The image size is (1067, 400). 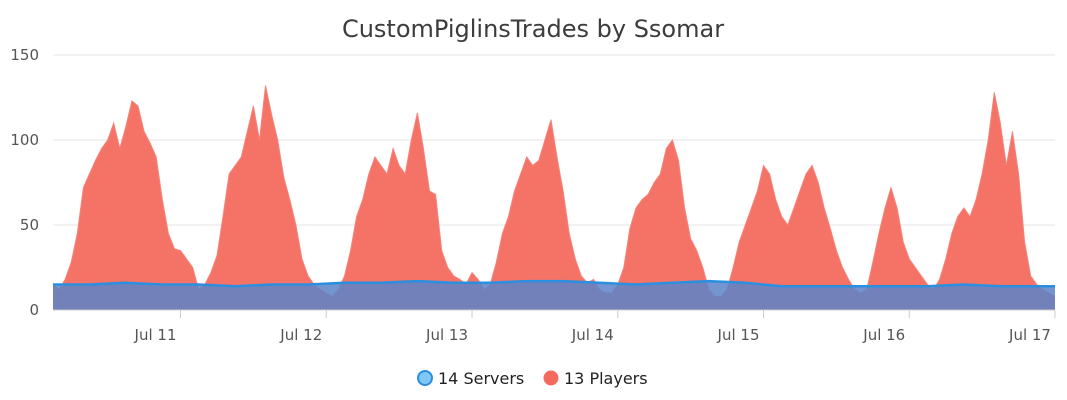 I want to click on x-tick-label: Jul 13, so click(x=446, y=335).